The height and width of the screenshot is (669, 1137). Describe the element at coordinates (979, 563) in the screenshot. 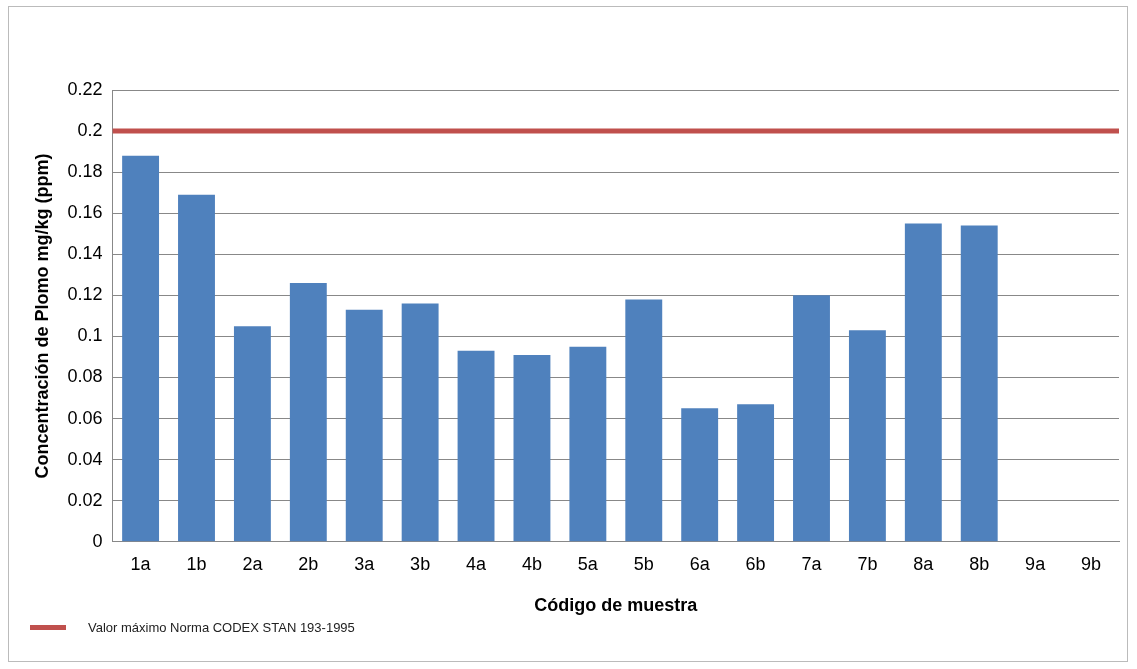

I see `x-tick-label: 8b` at that location.